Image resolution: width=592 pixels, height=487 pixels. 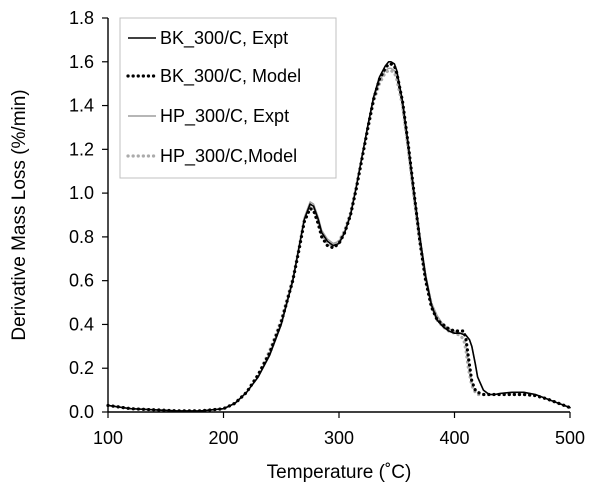 What do you see at coordinates (81, 18) in the screenshot?
I see `y-tick-label: 1.8` at bounding box center [81, 18].